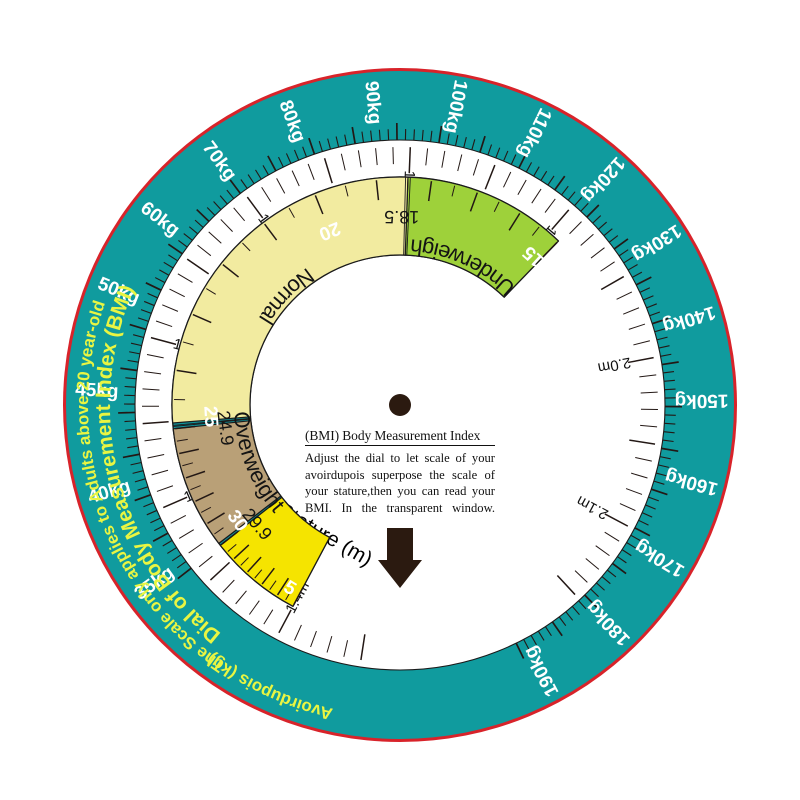 This screenshot has width=800, height=800. I want to click on info-line-1: Adjust the dial to let scale of your, so click(400, 458).